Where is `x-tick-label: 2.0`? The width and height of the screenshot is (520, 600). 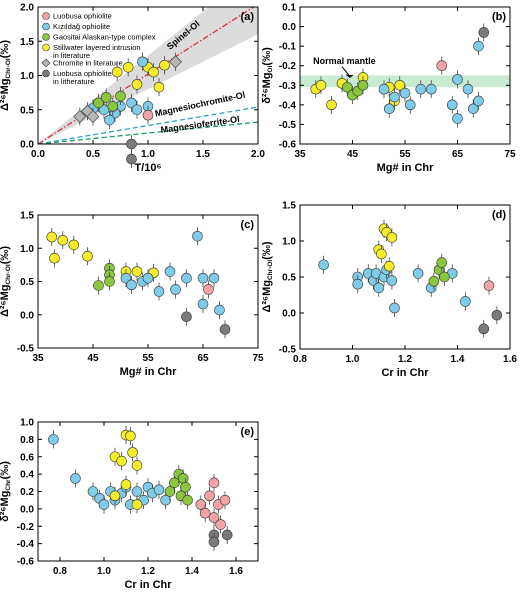 x-tick-label: 2.0 is located at coordinates (258, 154).